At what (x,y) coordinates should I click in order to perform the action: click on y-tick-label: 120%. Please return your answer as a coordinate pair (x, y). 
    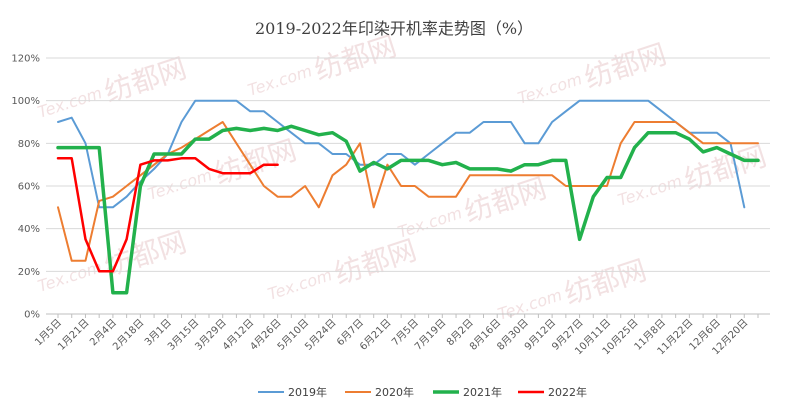
    Looking at the image, I should click on (25, 59).